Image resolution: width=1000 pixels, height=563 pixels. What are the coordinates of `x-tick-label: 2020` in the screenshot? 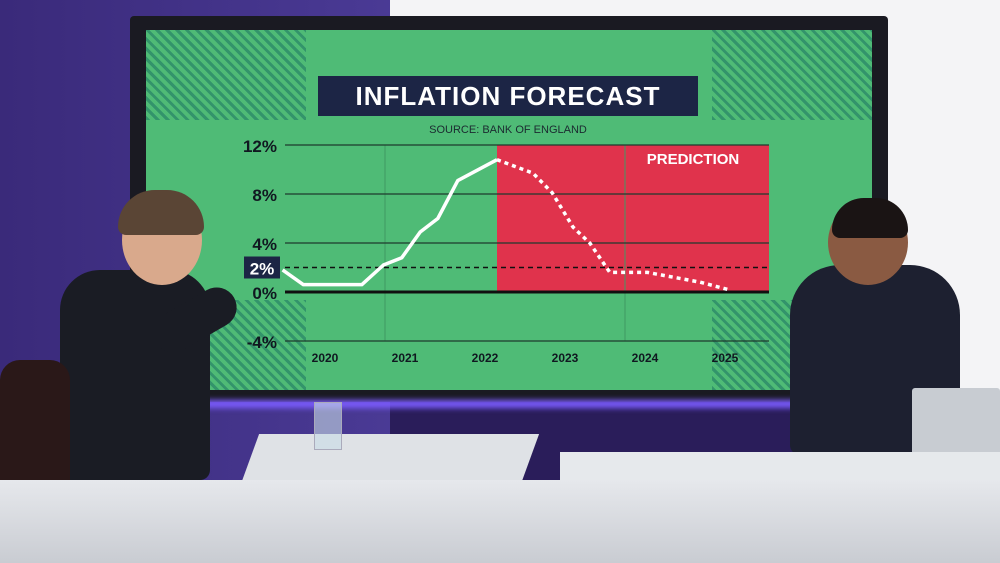 It's located at (325, 358).